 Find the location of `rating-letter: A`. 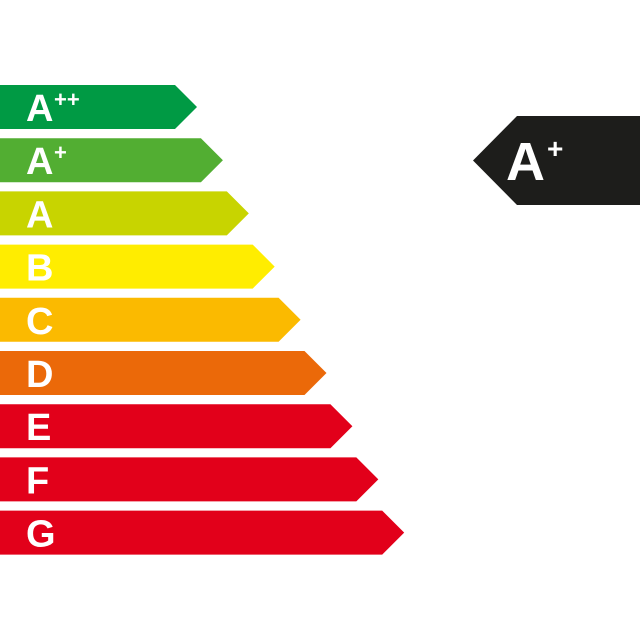

rating-letter: A is located at coordinates (525, 162).